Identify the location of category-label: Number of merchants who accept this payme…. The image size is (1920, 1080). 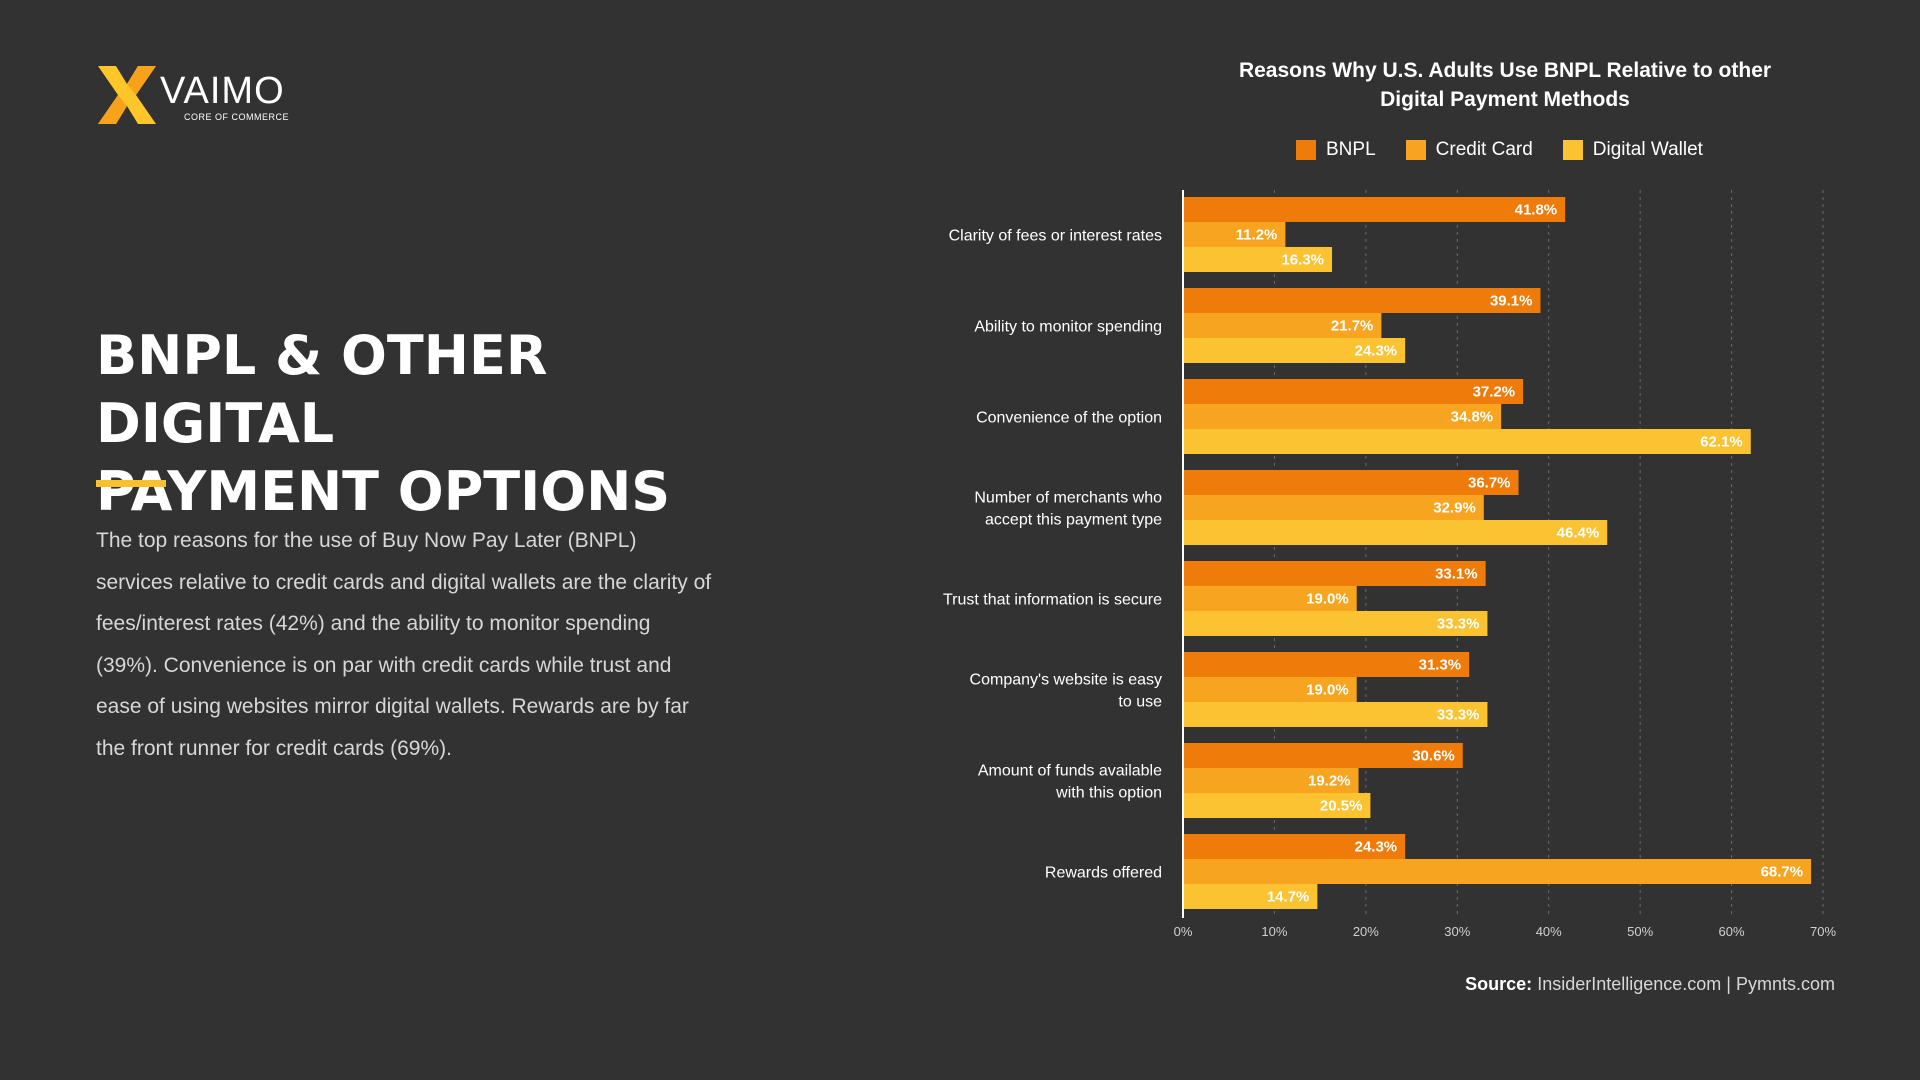
(1068, 509).